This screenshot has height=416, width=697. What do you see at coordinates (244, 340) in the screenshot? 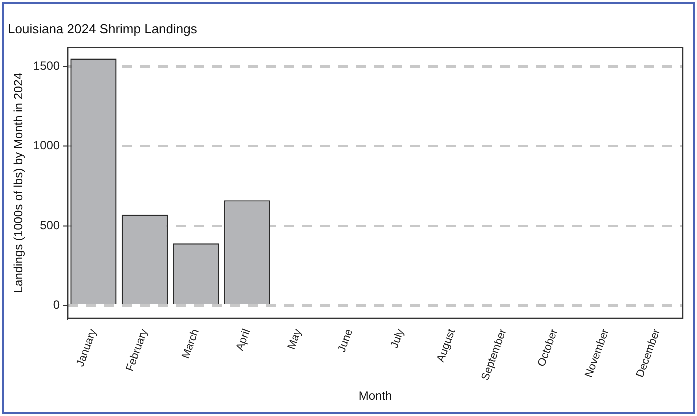
I see `x-tick-label: April` at bounding box center [244, 340].